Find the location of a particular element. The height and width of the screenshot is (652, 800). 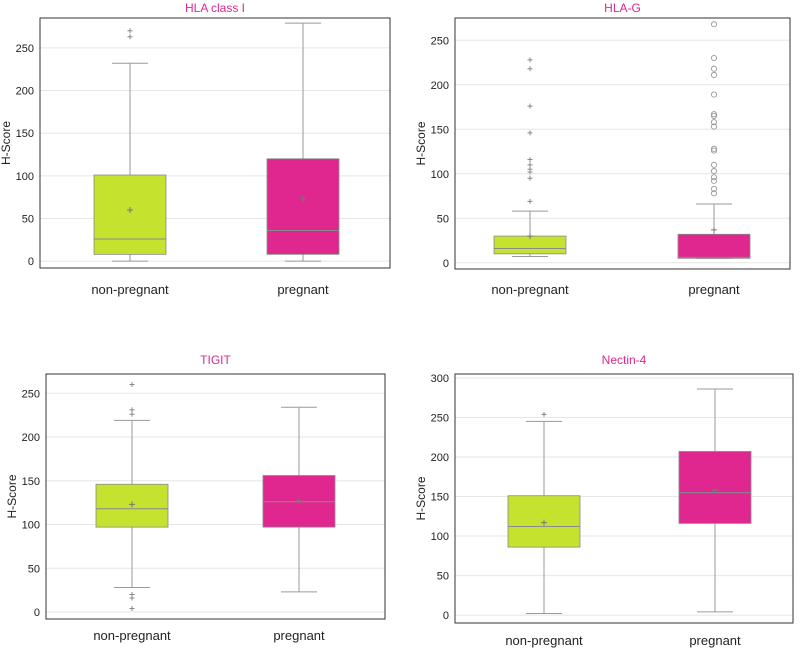

chart-title: TIGIT is located at coordinates (215, 360).